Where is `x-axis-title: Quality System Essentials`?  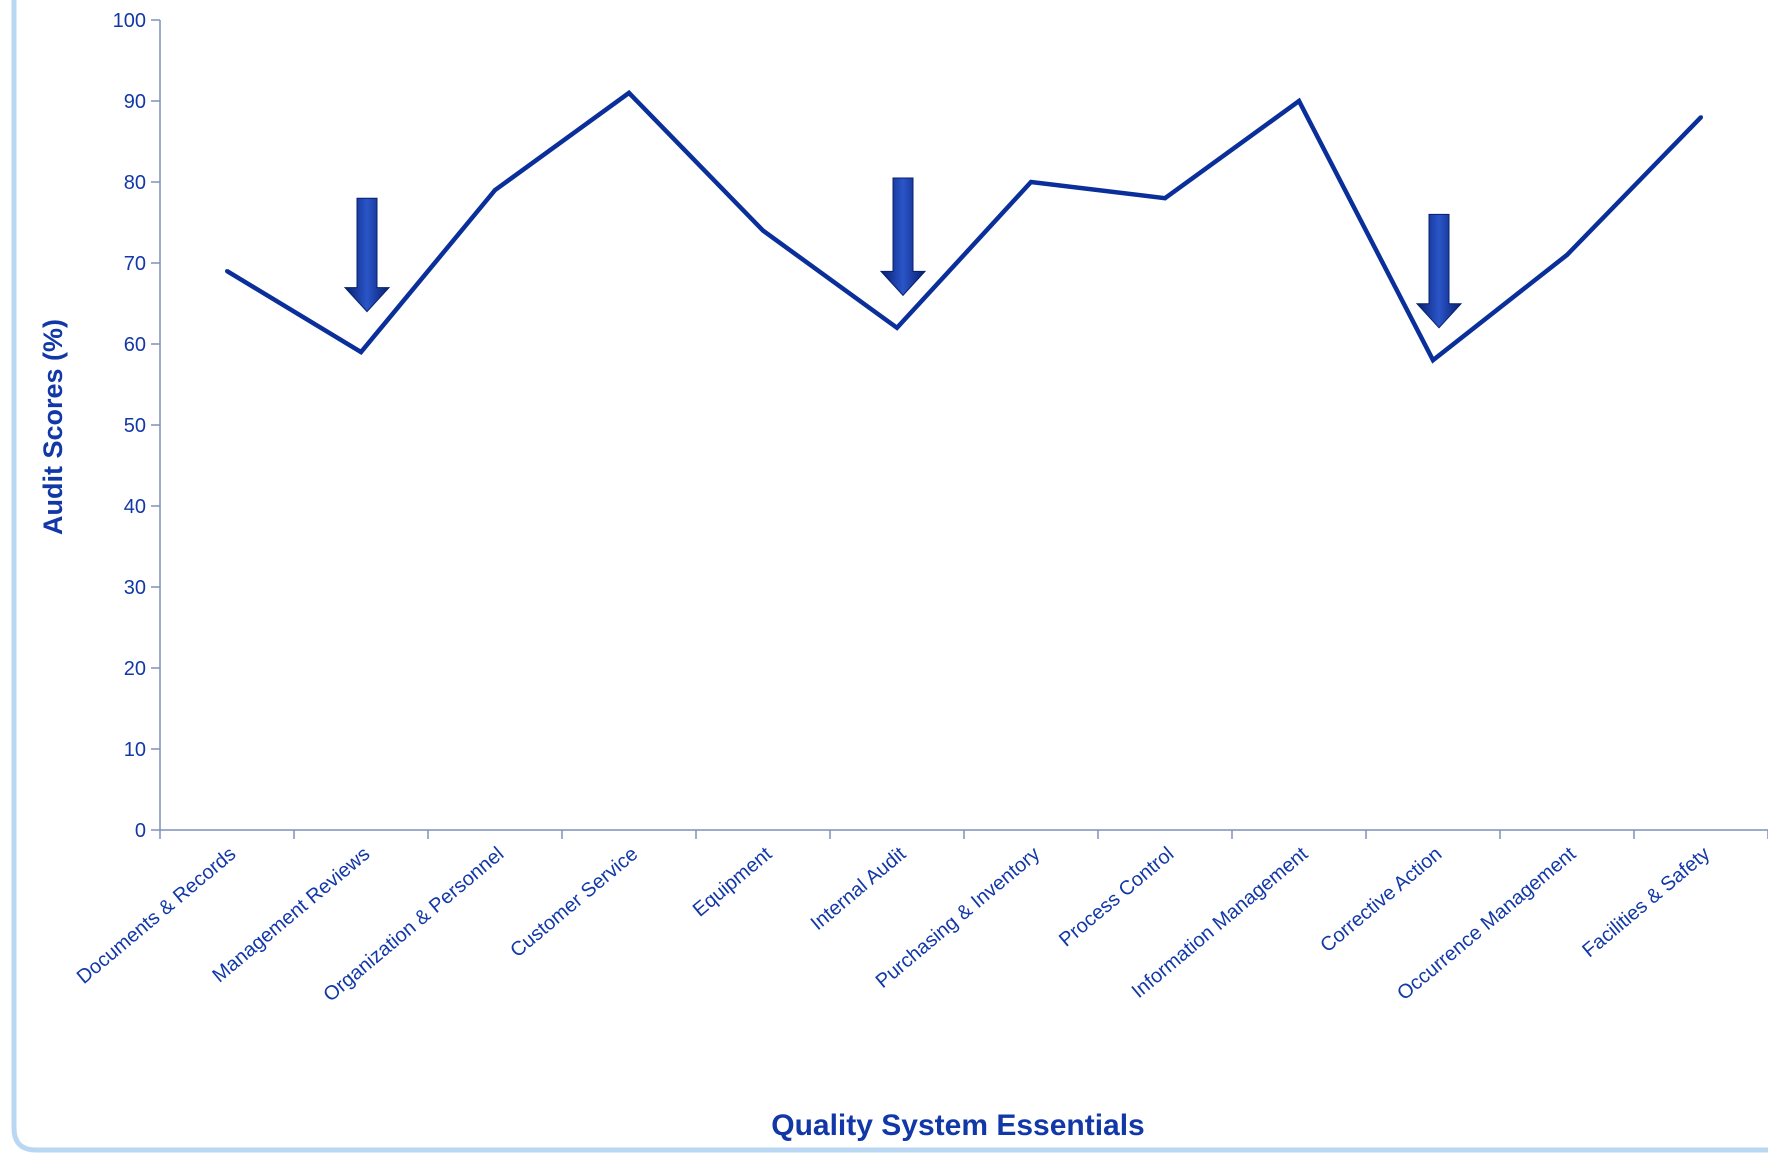
x-axis-title: Quality System Essentials is located at coordinates (958, 1125).